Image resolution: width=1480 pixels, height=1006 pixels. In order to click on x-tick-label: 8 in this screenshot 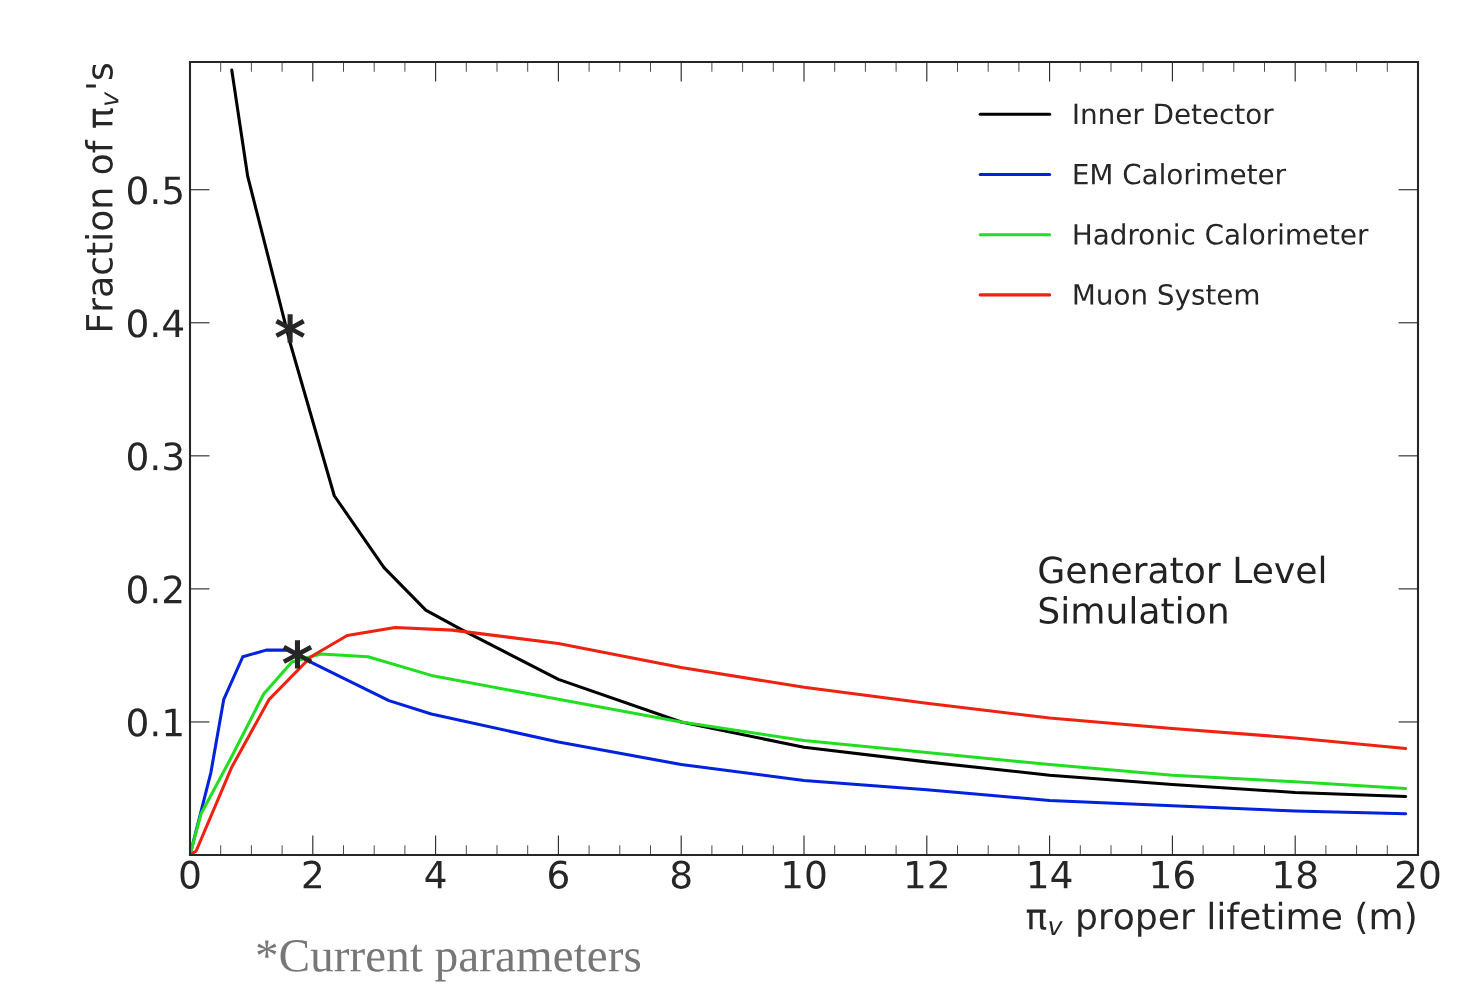, I will do `click(681, 874)`.